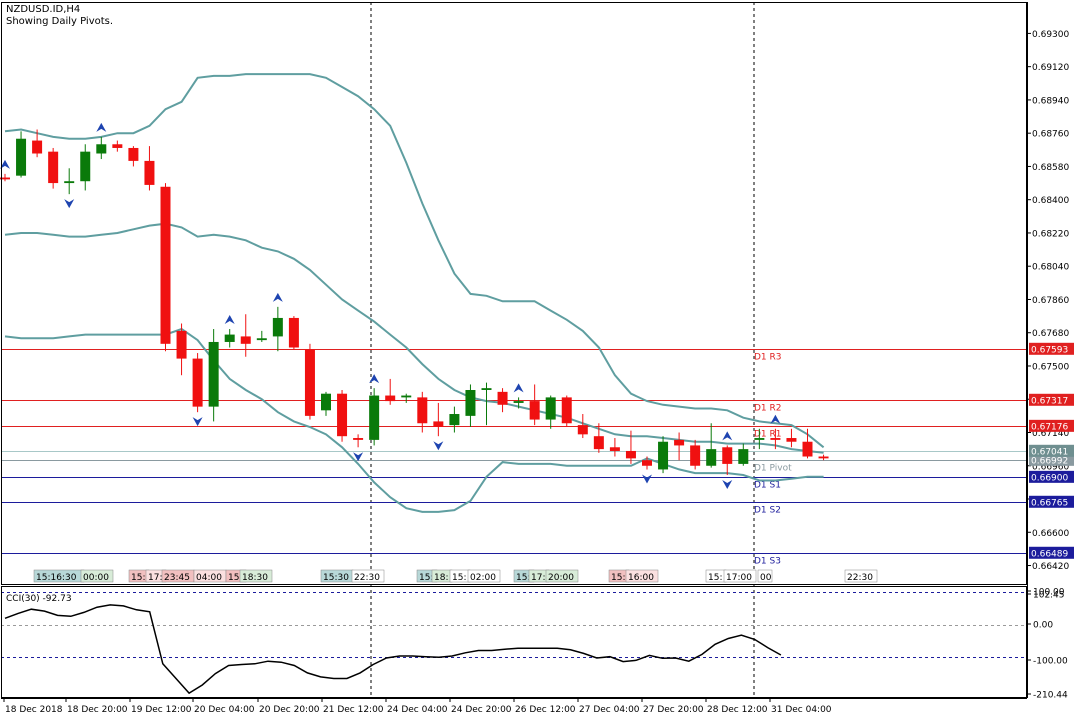 The width and height of the screenshot is (1080, 724). What do you see at coordinates (1051, 450) in the screenshot?
I see `current-price-tag` at bounding box center [1051, 450].